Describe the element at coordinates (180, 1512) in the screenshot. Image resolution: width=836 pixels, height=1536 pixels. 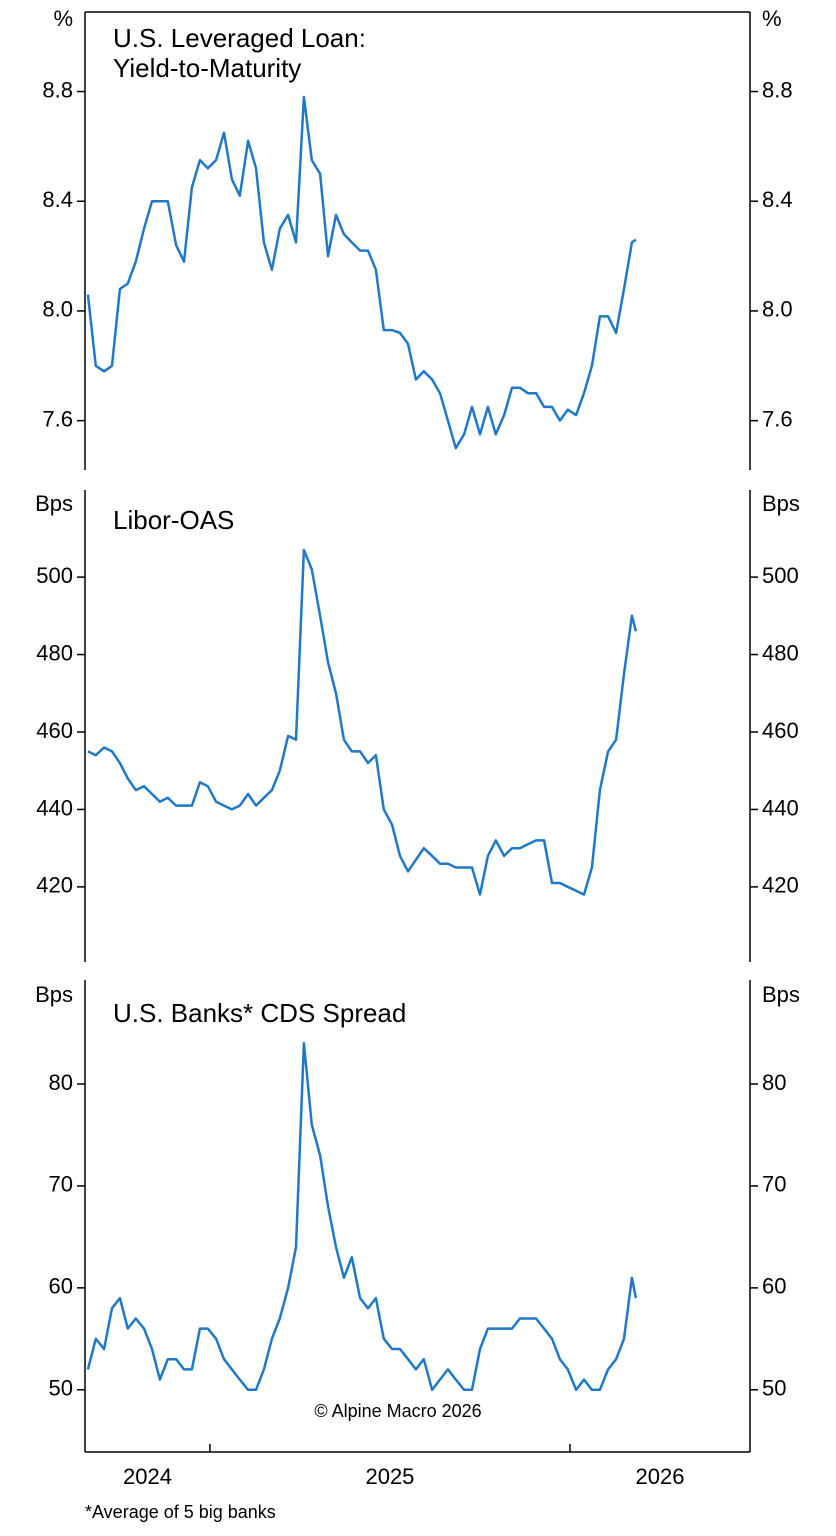
I see `footnote: *Average of 5 big banks` at that location.